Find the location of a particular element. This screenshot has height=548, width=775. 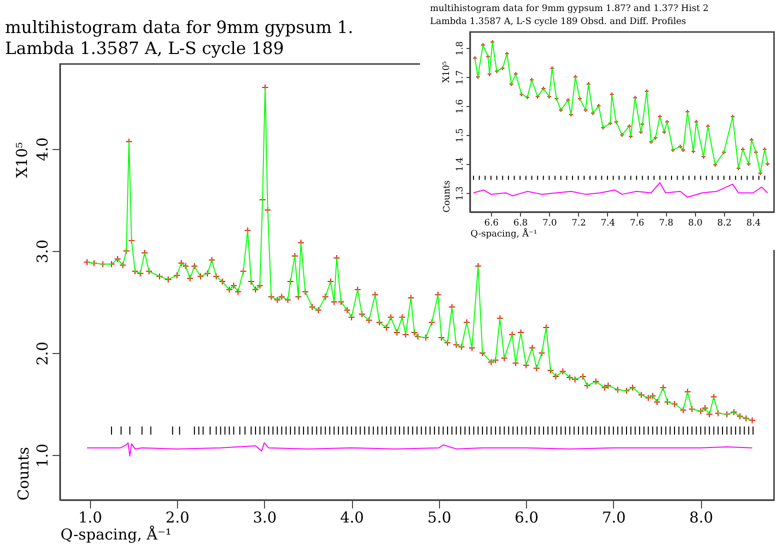

y-tick-label: 1.6 is located at coordinates (461, 106).